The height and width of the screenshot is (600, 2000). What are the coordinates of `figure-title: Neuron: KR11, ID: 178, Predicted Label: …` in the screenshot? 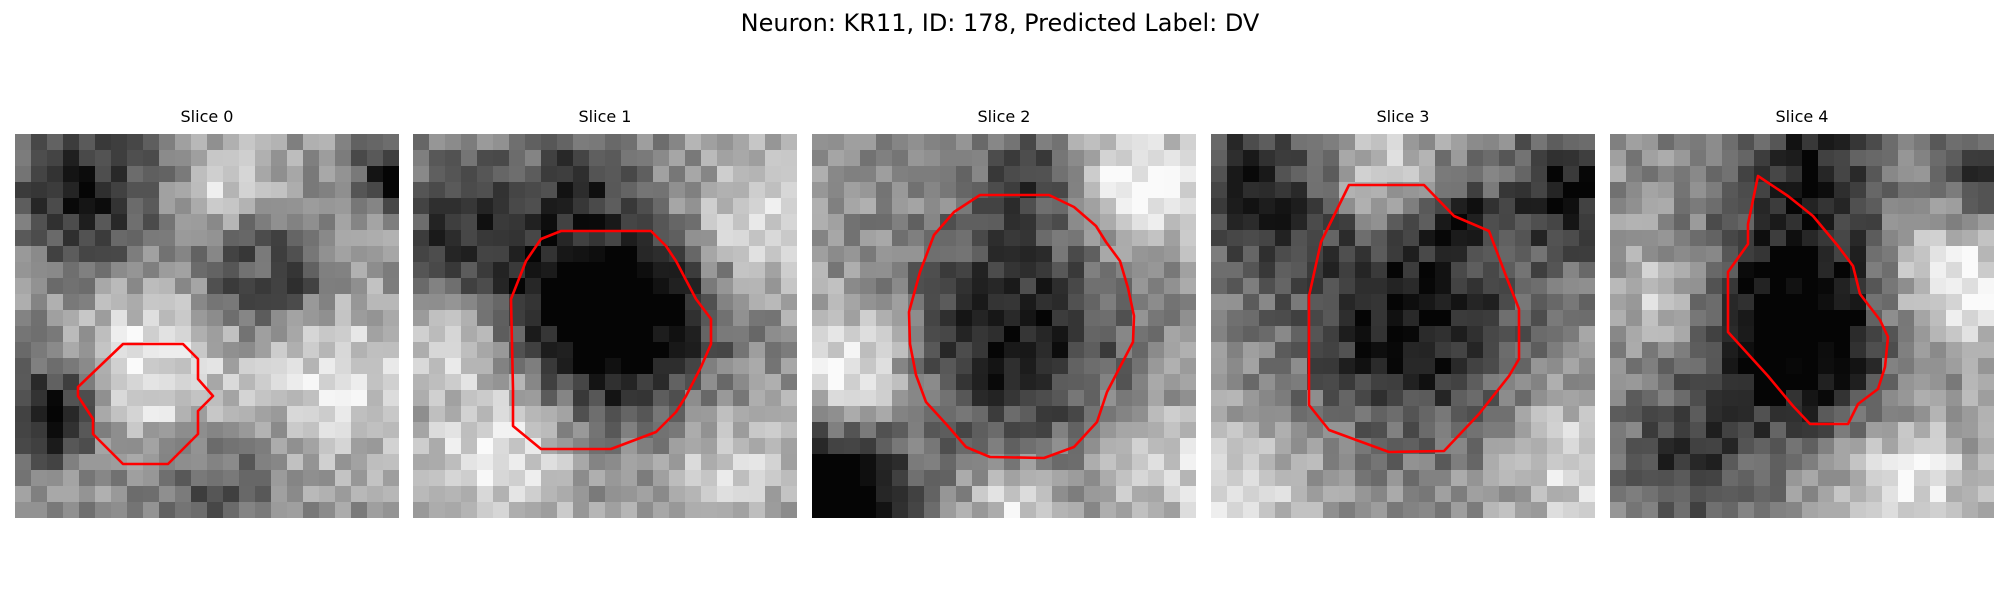 It's located at (1000, 23).